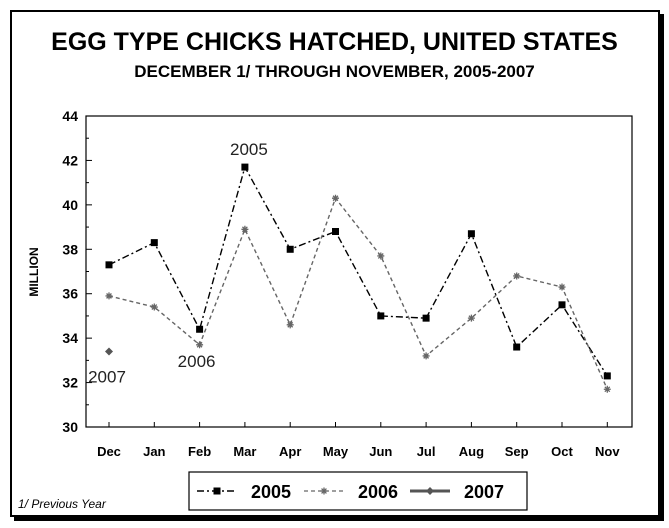 Image resolution: width=669 pixels, height=528 pixels. I want to click on y-axis: 30 32 34 36 38 40 42 44, so click(77, 271).